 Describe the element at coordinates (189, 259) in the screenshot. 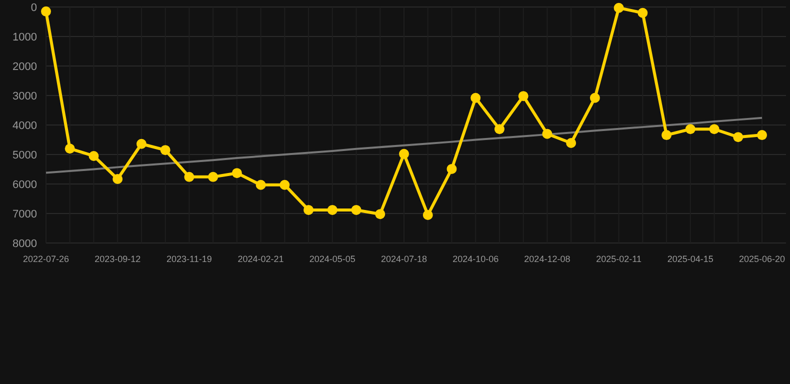

I see `x-tick-label: 2023-11-19` at that location.